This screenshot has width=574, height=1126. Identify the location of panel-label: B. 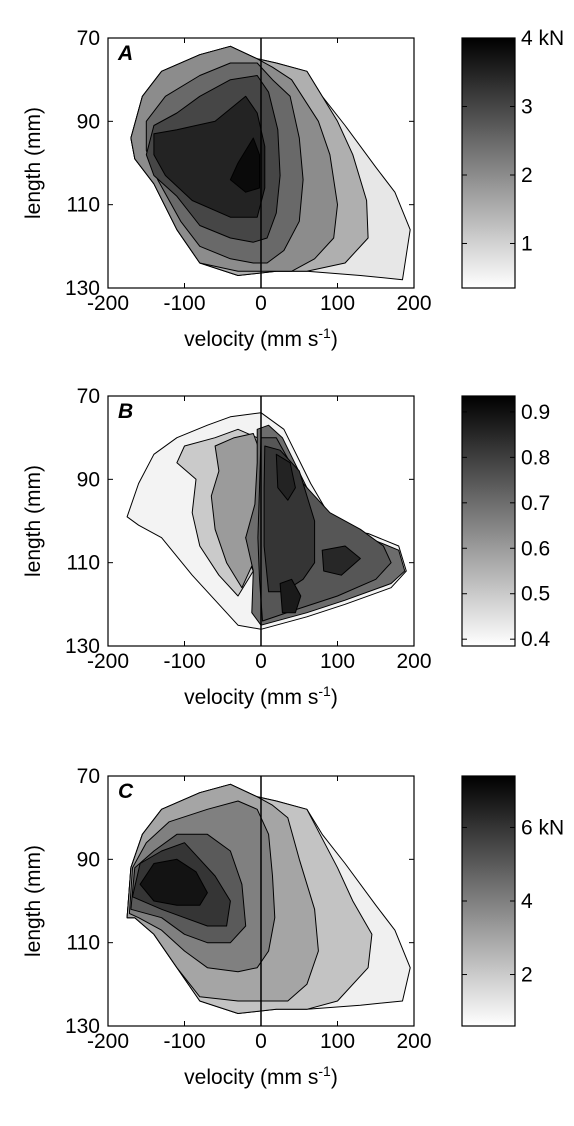
(125, 411).